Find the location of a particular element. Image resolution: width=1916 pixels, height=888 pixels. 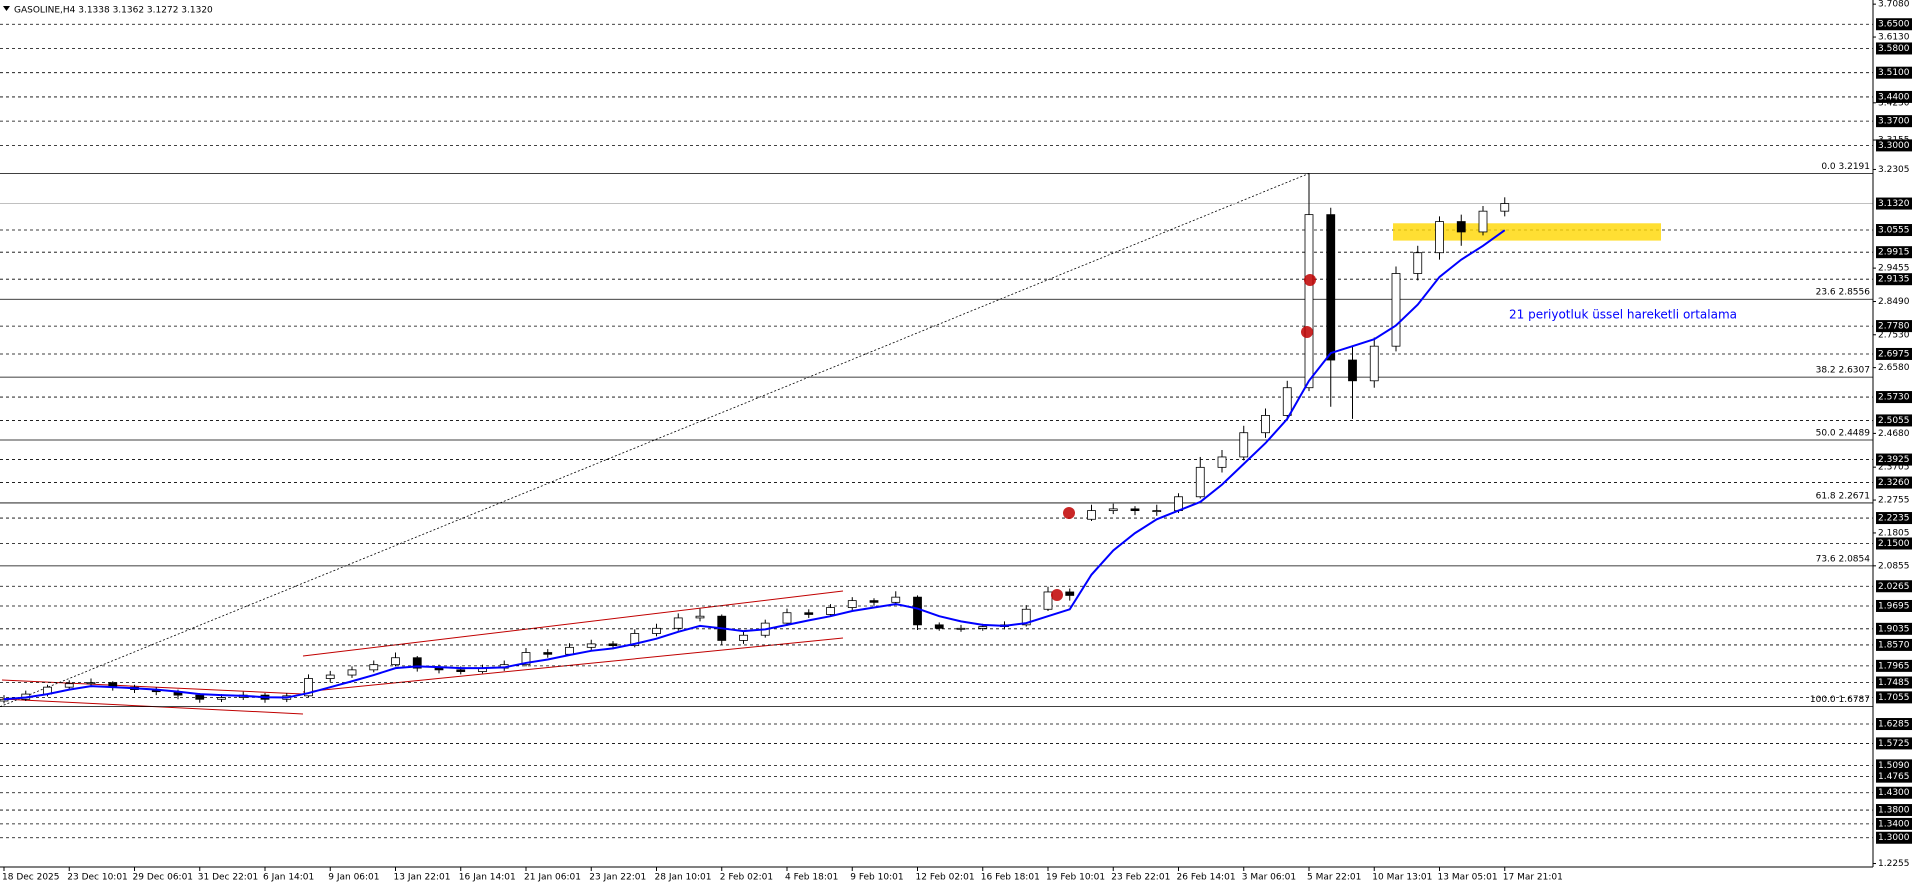

x-tick-label: 28 Jan 10:01 is located at coordinates (683, 878).